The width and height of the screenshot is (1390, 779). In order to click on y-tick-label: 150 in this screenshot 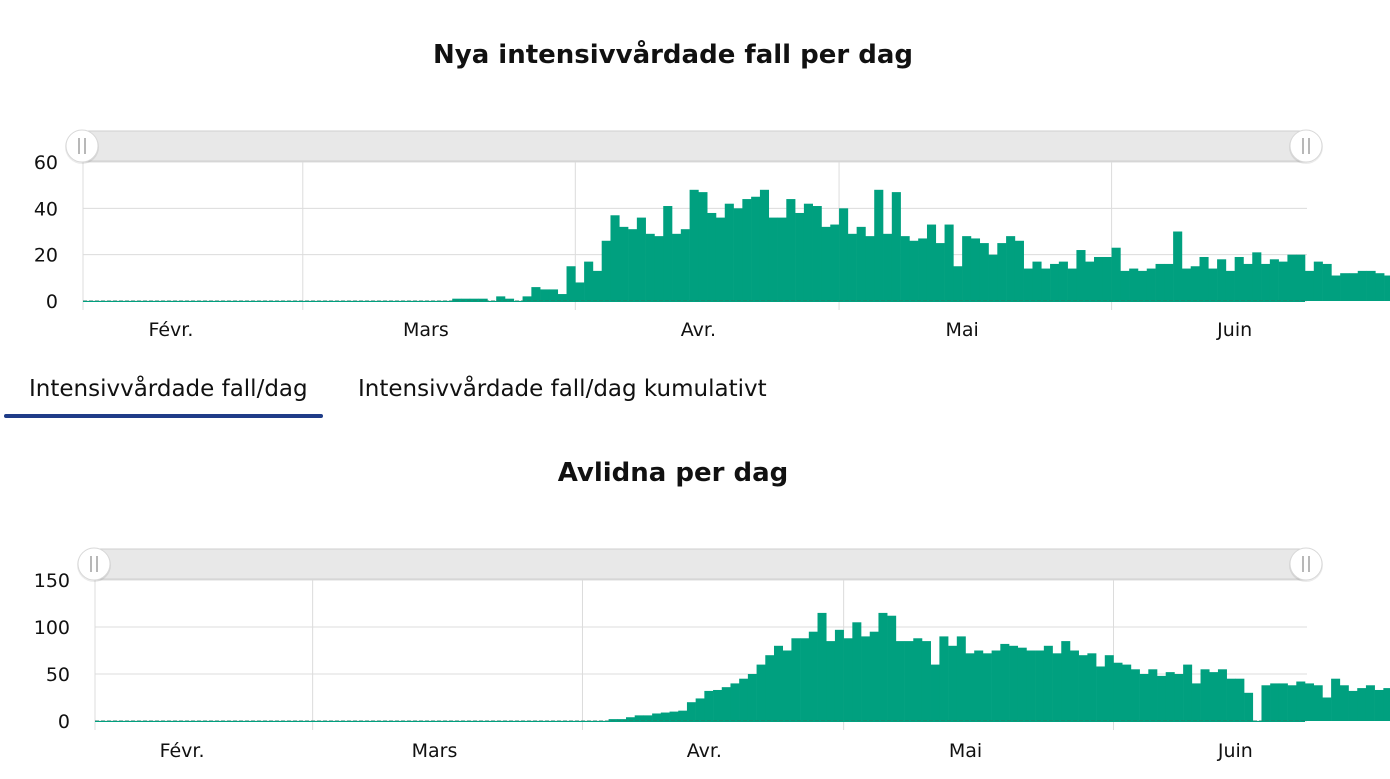, I will do `click(52, 581)`.